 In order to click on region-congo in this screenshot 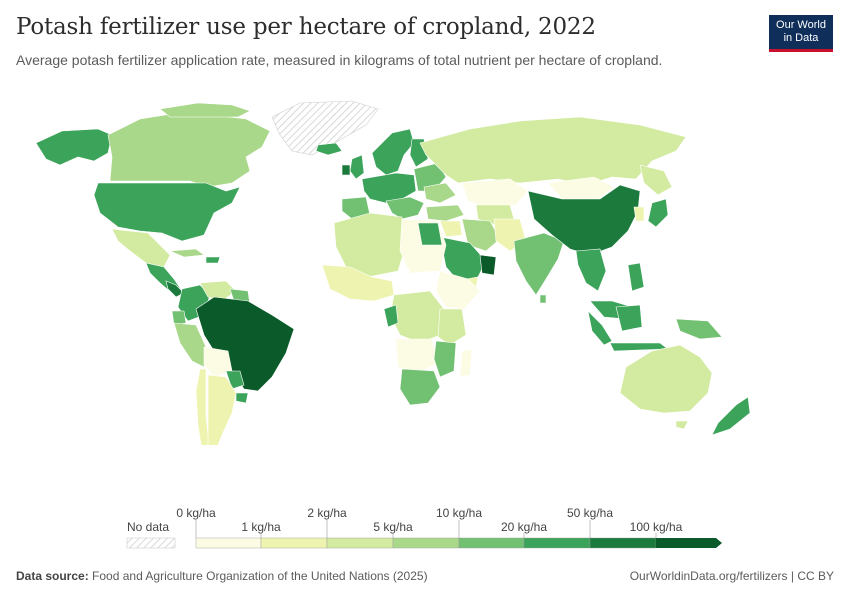, I will do `click(391, 316)`.